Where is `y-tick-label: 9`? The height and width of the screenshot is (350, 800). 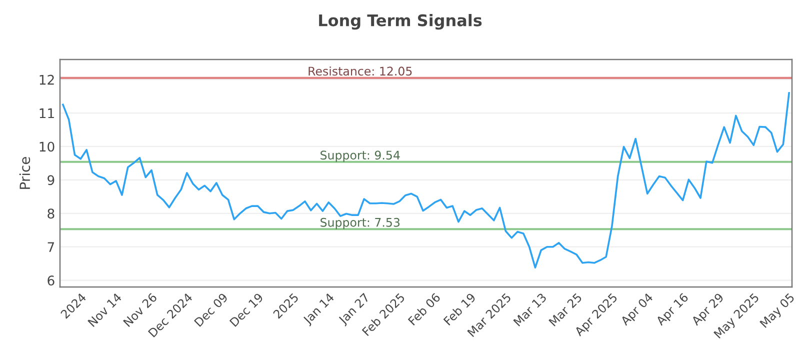
y-tick-label: 9 is located at coordinates (51, 180).